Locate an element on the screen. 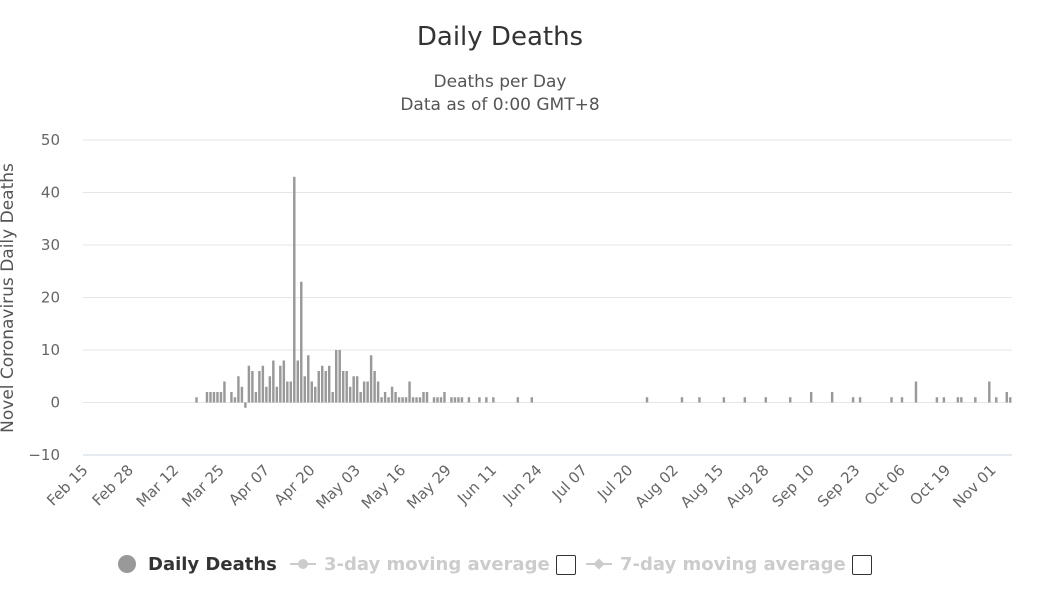  x-tick-label: Nov 01 is located at coordinates (974, 486).